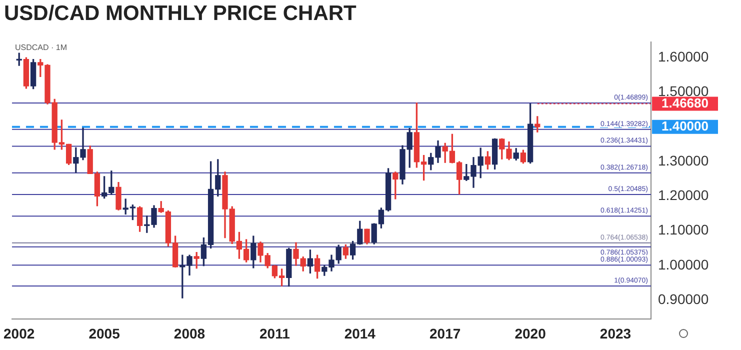 The image size is (741, 350). Describe the element at coordinates (683, 264) in the screenshot. I see `y-tick-label: 1.00000` at that location.